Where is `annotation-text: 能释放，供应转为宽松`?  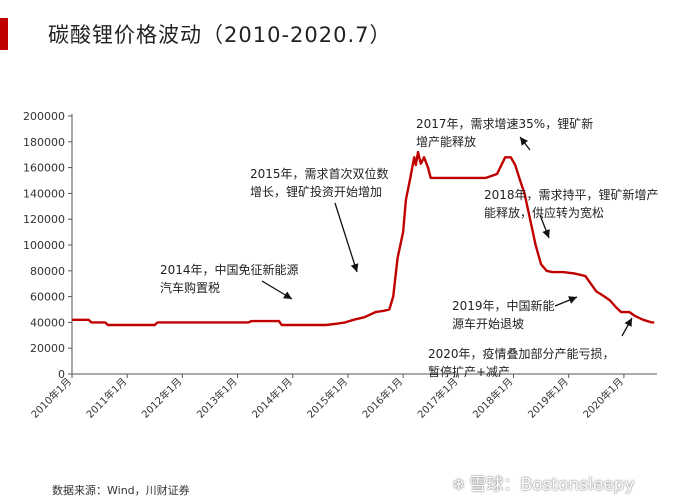
annotation-text: 能释放，供应转为宽松 is located at coordinates (544, 212).